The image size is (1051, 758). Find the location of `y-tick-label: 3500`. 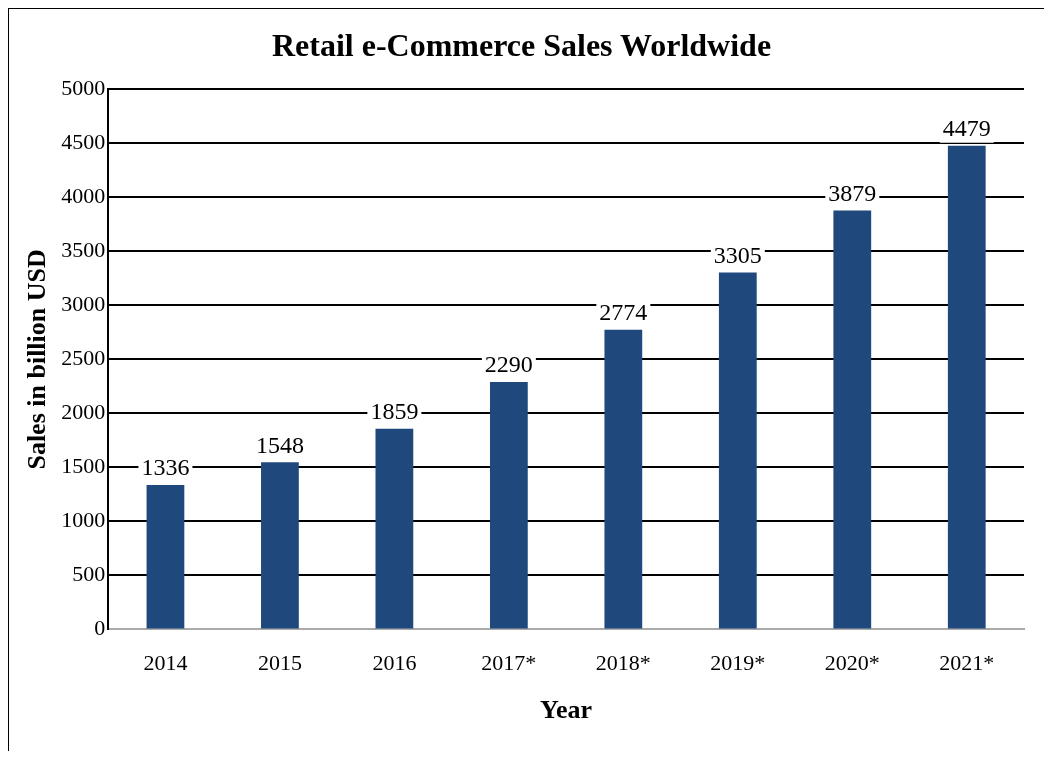

y-tick-label: 3500 is located at coordinates (83, 250).